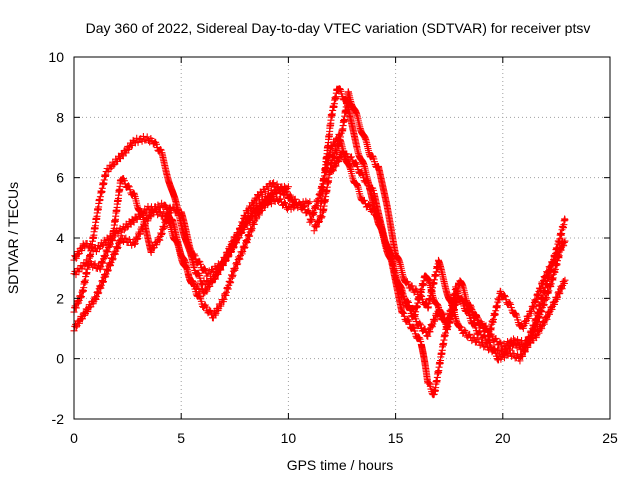 This screenshot has height=480, width=640. Describe the element at coordinates (181, 438) in the screenshot. I see `x-tick-label: 5` at that location.